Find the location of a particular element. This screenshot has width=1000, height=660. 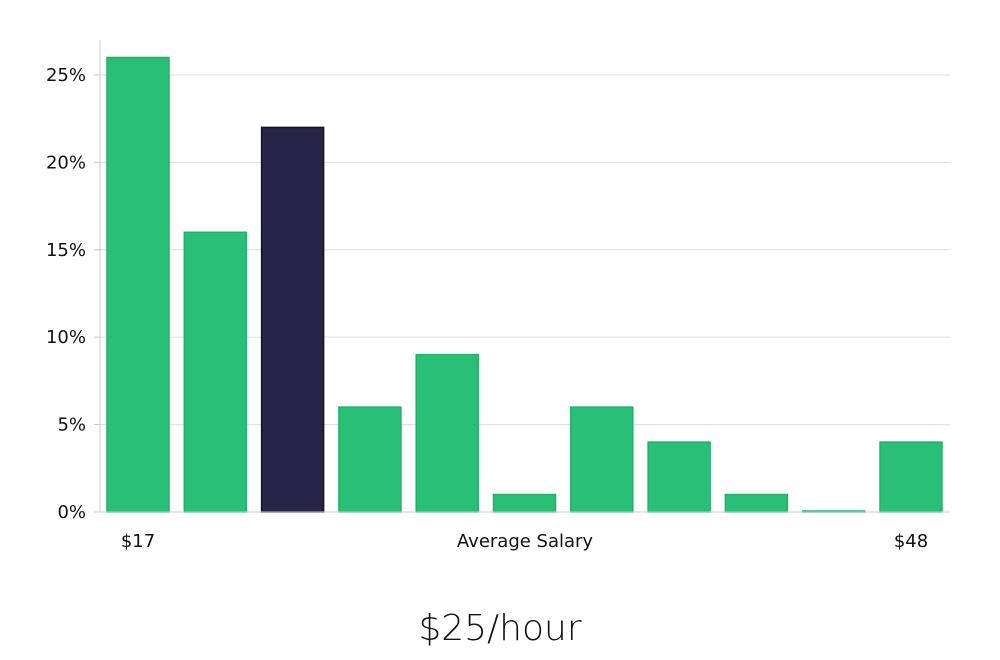

y-tick-label: 0% is located at coordinates (71, 512).